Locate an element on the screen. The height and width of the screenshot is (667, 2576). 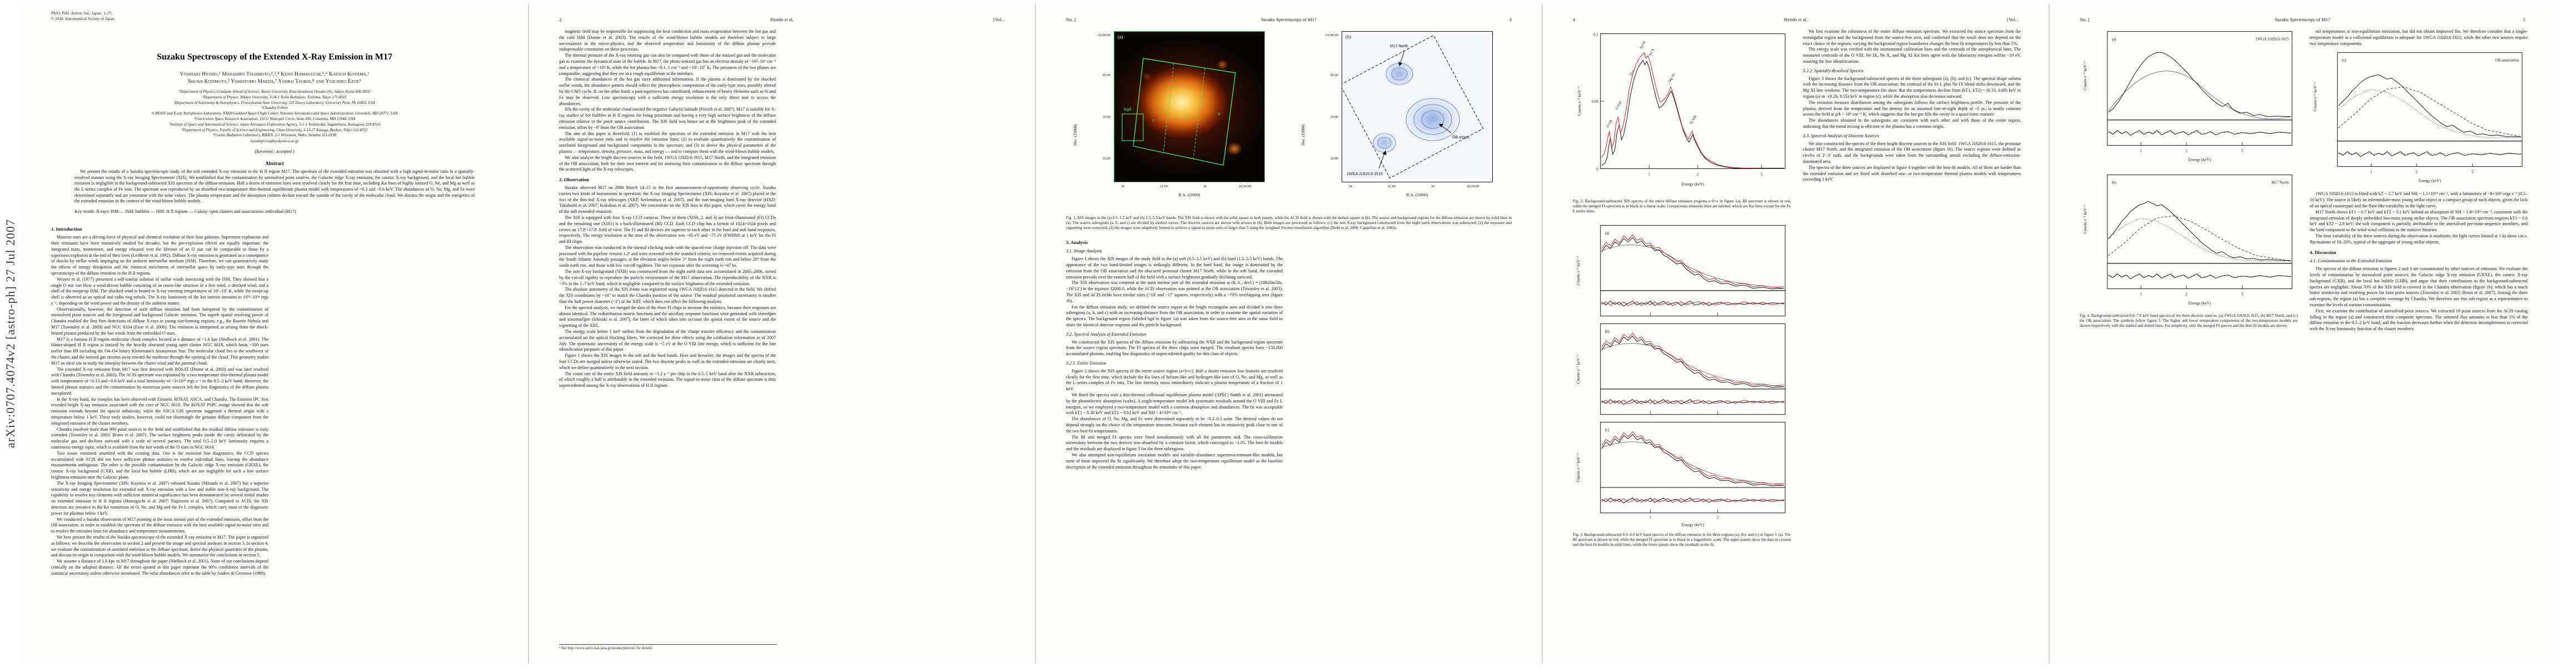
fig1b-y-tick: 15:00 is located at coordinates (1334, 159).